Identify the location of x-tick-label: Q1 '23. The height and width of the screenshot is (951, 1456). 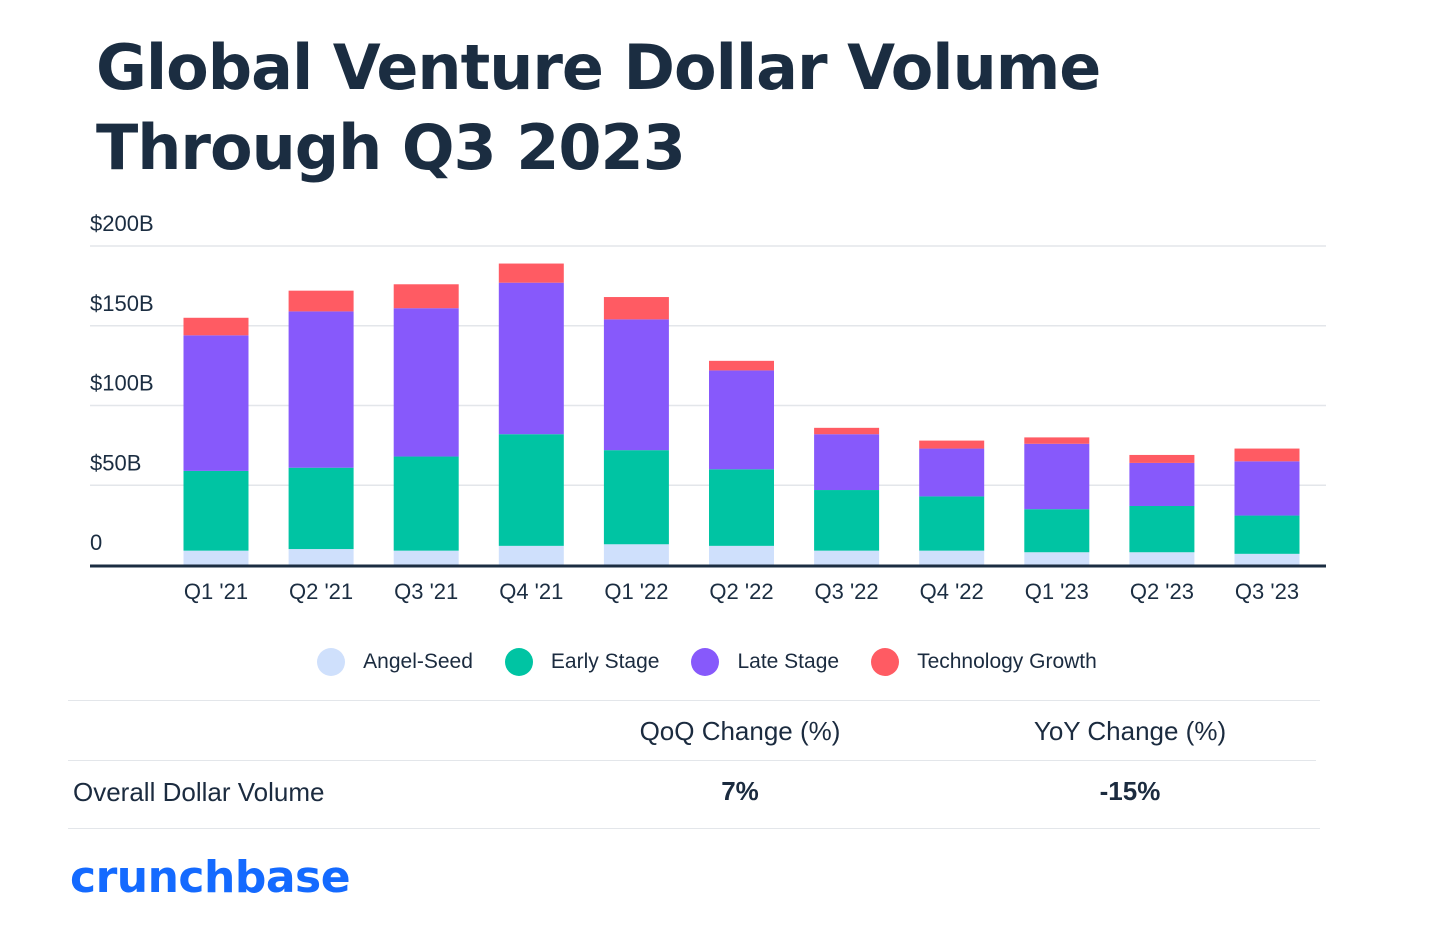
(1057, 591).